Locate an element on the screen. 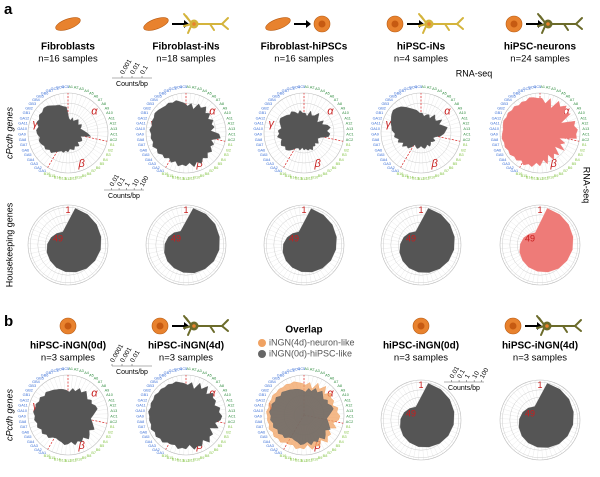  gene-label: GA5 is located at coordinates (264, 437).